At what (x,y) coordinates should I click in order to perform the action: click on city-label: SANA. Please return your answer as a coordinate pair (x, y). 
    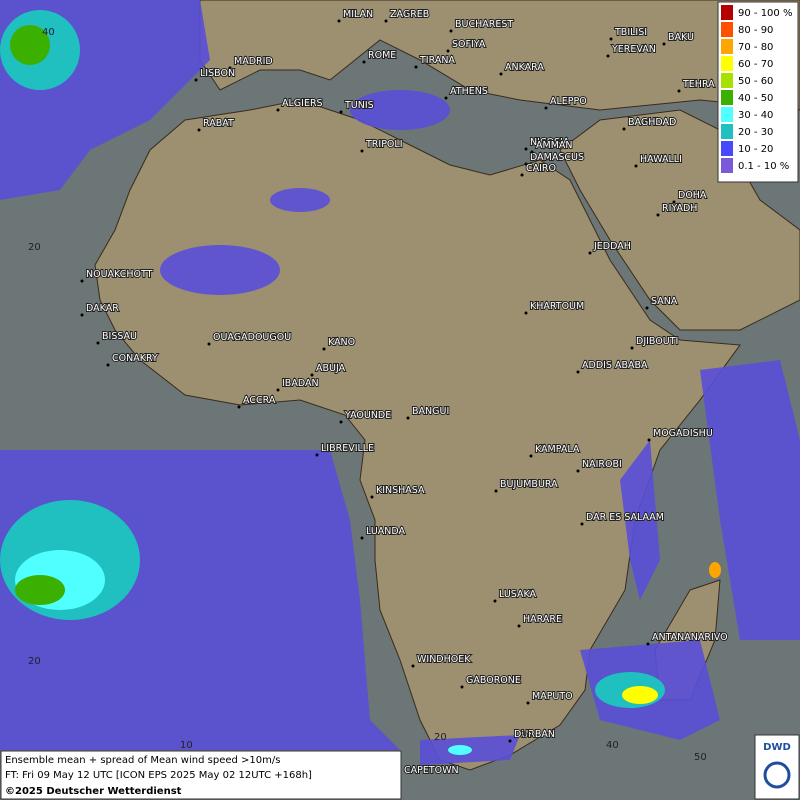
    Looking at the image, I should click on (664, 301).